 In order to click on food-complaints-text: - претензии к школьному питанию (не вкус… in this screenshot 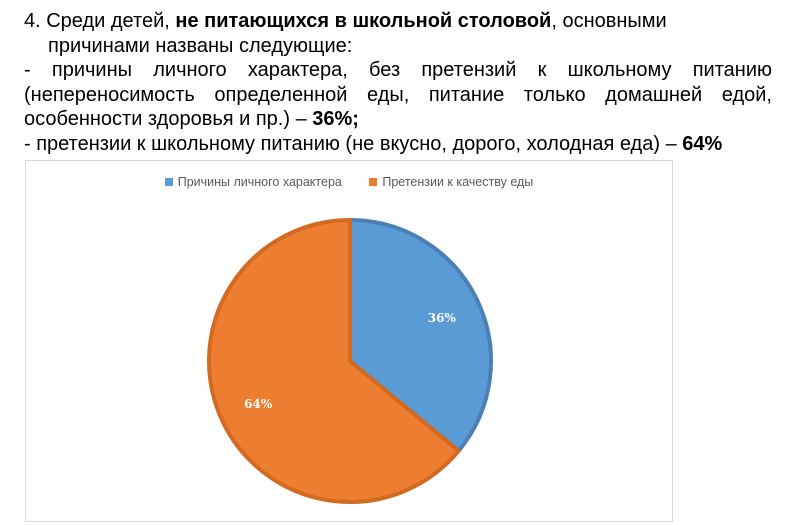, I will do `click(353, 143)`.